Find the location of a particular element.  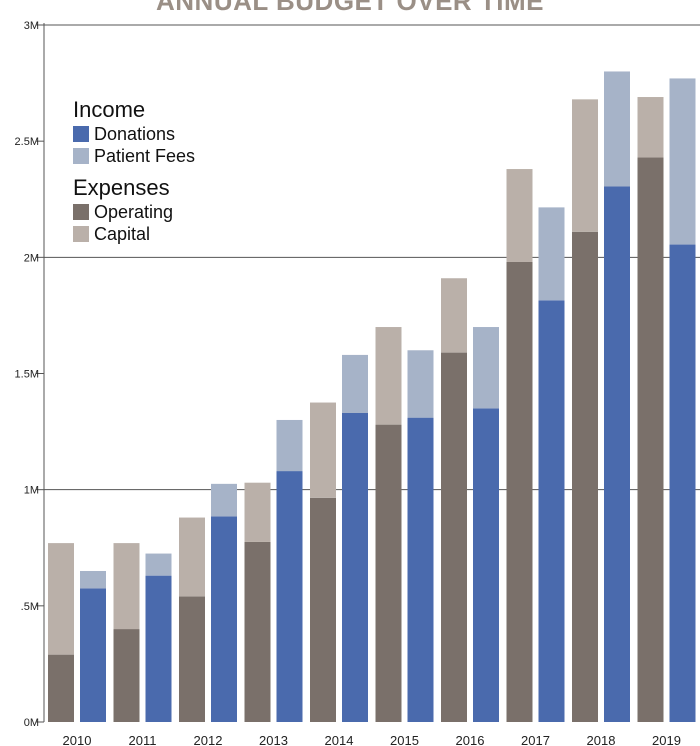

x-tick-label: 2016 is located at coordinates (470, 739).